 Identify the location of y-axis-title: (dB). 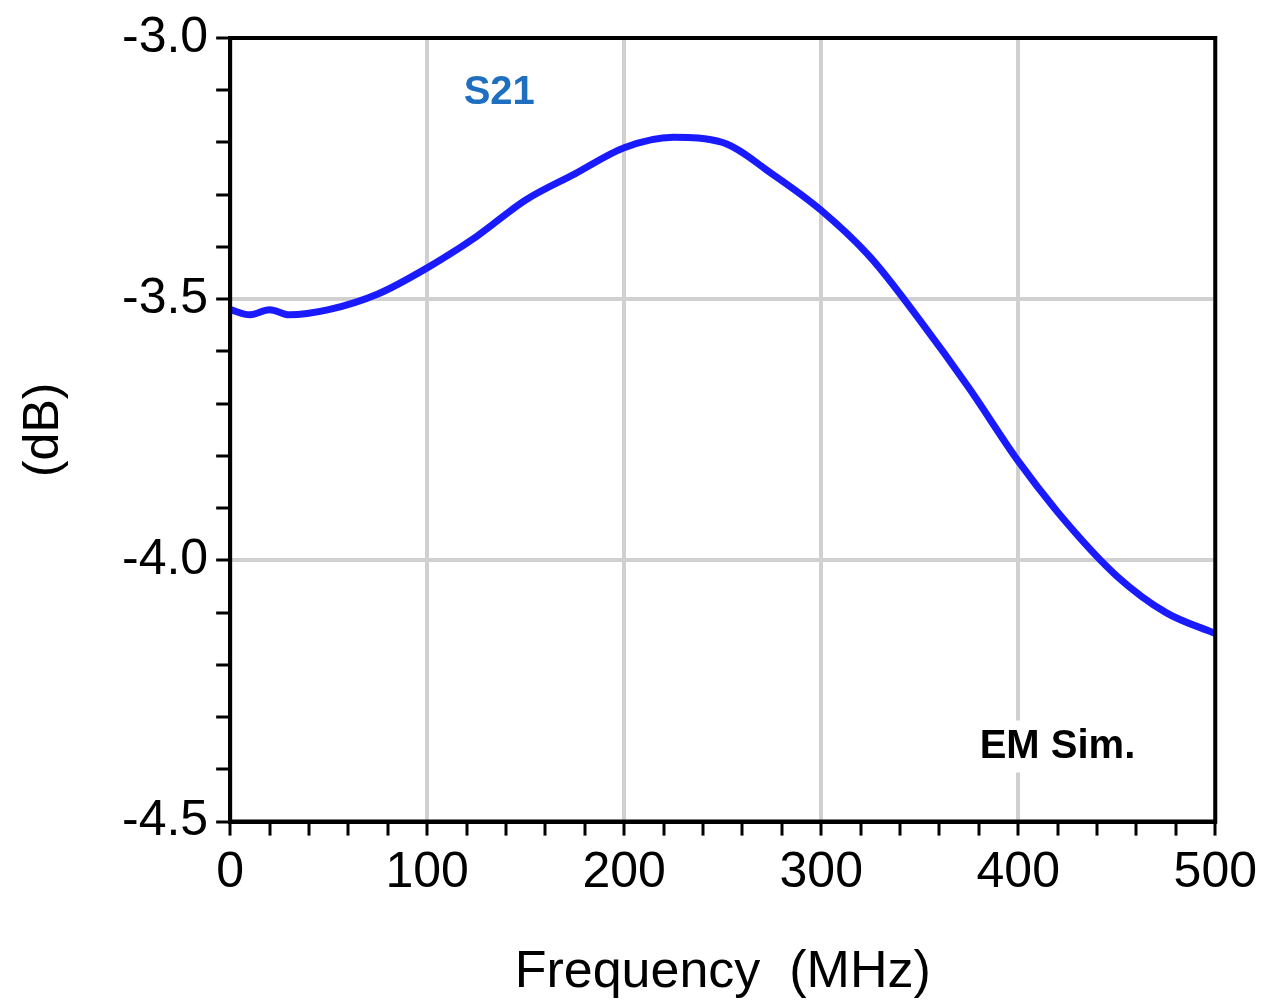
(40, 430).